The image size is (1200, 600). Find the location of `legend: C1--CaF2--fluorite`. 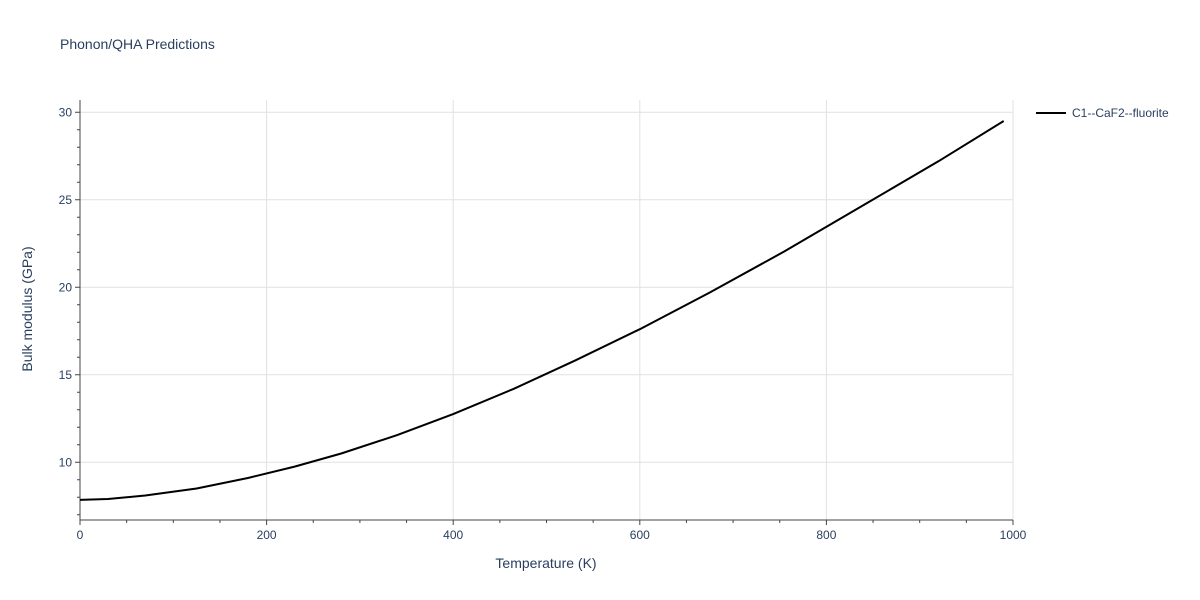

legend: C1--CaF2--fluorite is located at coordinates (1102, 113).